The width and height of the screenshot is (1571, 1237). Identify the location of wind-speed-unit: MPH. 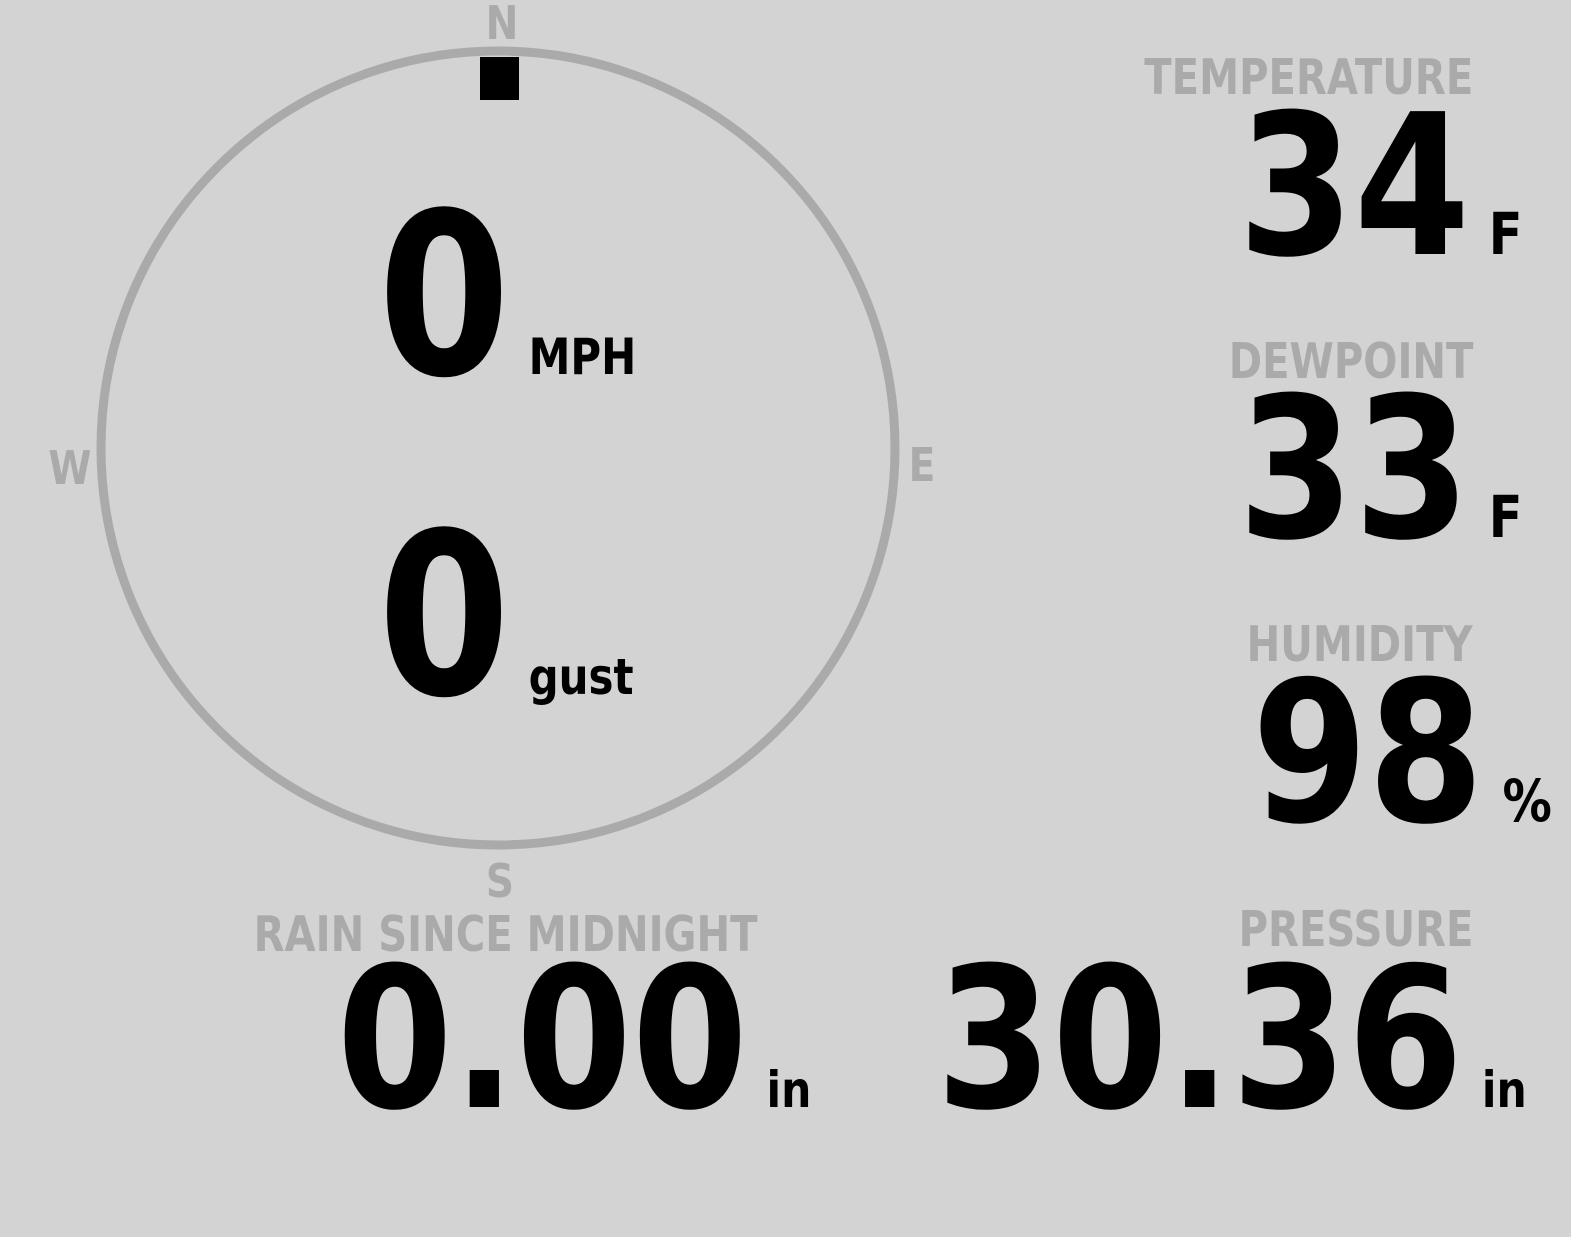
(582, 357).